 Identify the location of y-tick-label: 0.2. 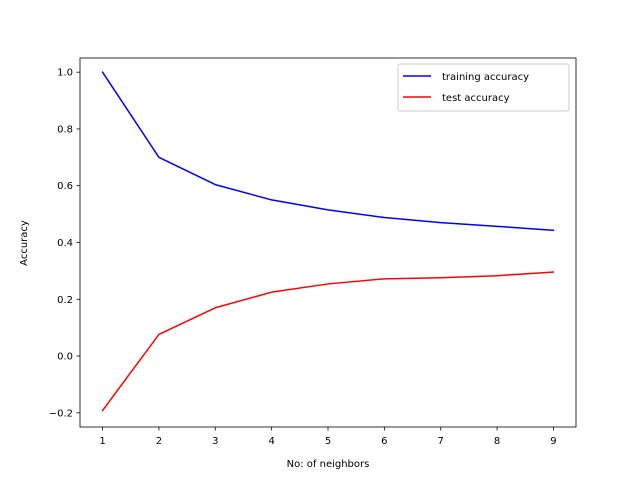
(65, 300).